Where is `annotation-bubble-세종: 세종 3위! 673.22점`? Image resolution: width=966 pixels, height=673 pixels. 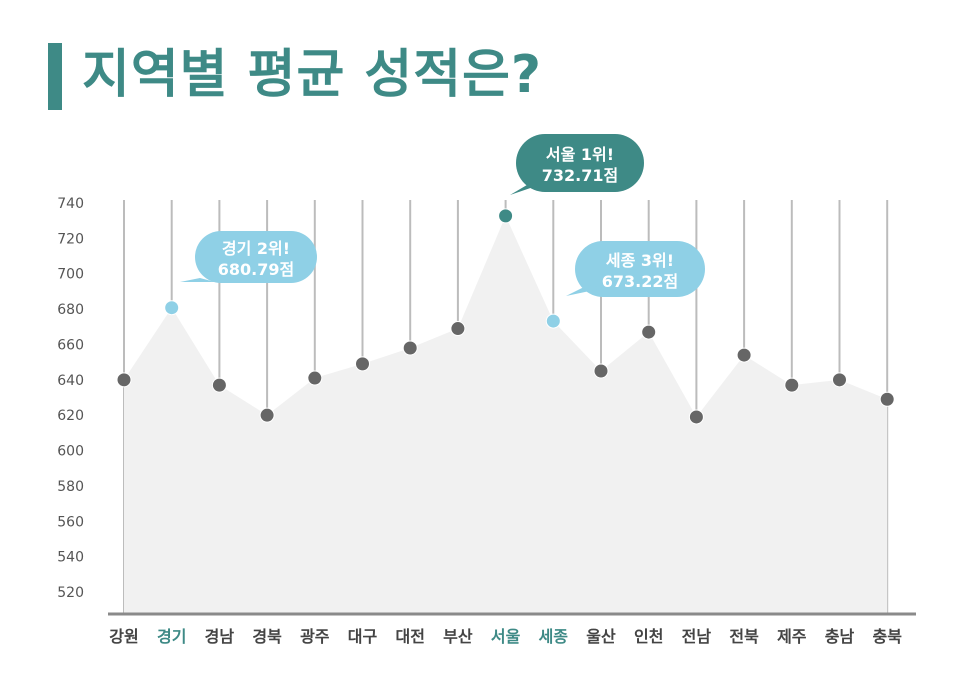 annotation-bubble-세종: 세종 3위! 673.22점 is located at coordinates (635, 269).